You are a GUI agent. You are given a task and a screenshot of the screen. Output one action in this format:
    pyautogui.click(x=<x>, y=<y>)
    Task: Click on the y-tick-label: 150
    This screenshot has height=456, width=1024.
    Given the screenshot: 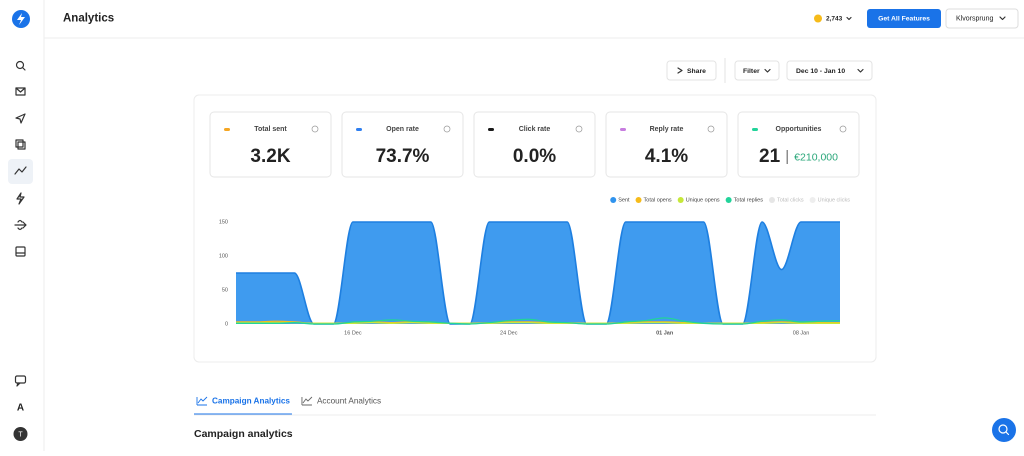 What is the action you would take?
    pyautogui.click(x=223, y=222)
    